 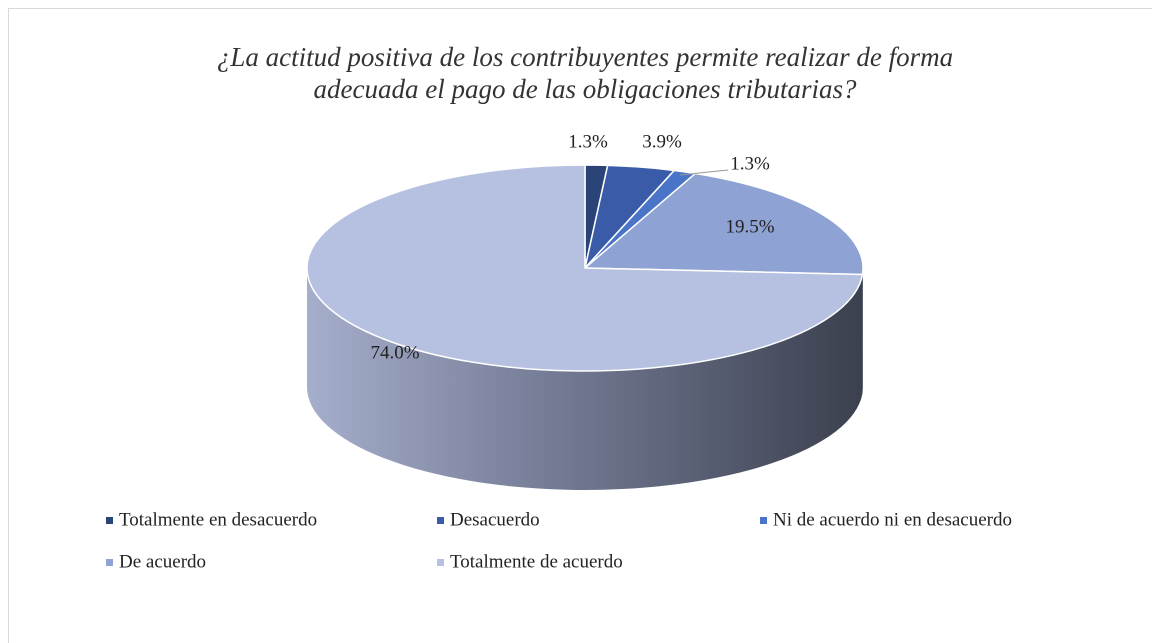 I want to click on data-label: 74.0%, so click(x=394, y=352).